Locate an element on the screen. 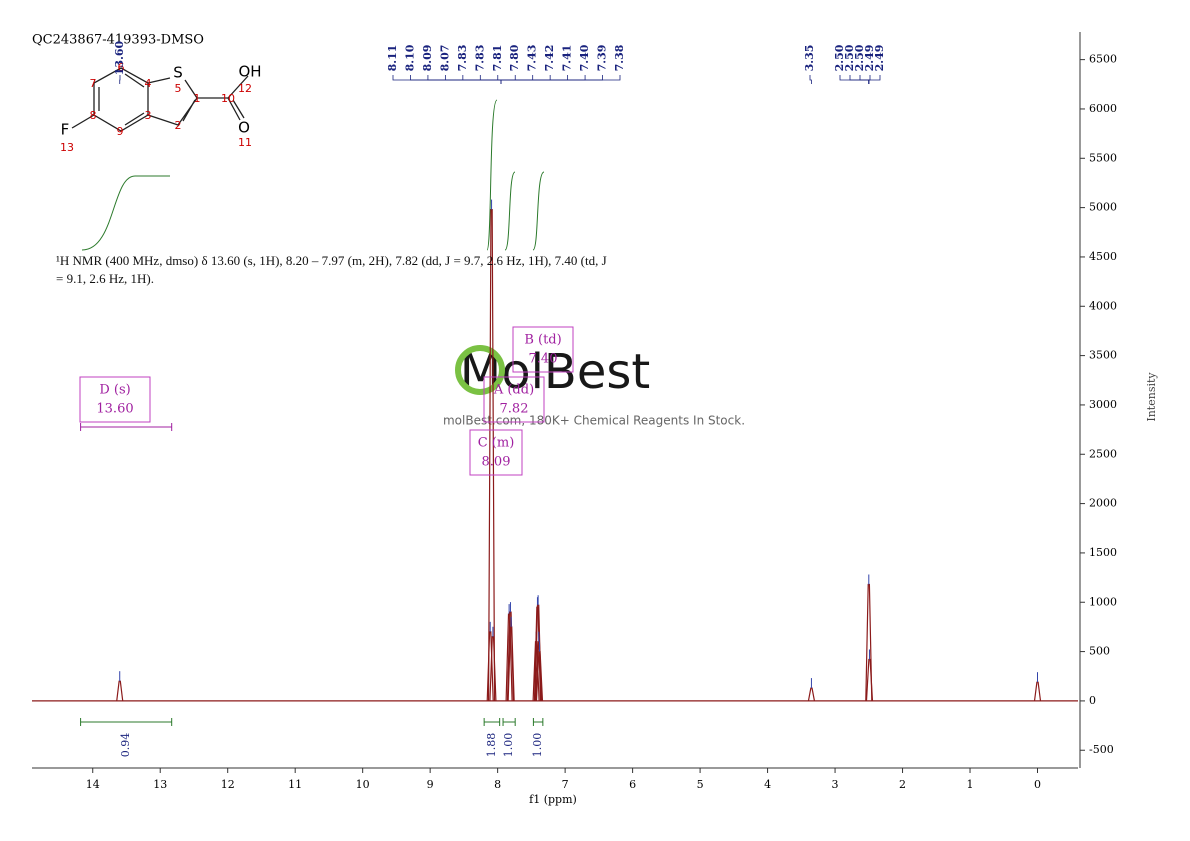 This screenshot has height=841, width=1190. multiplet-label: C (m) is located at coordinates (496, 443).